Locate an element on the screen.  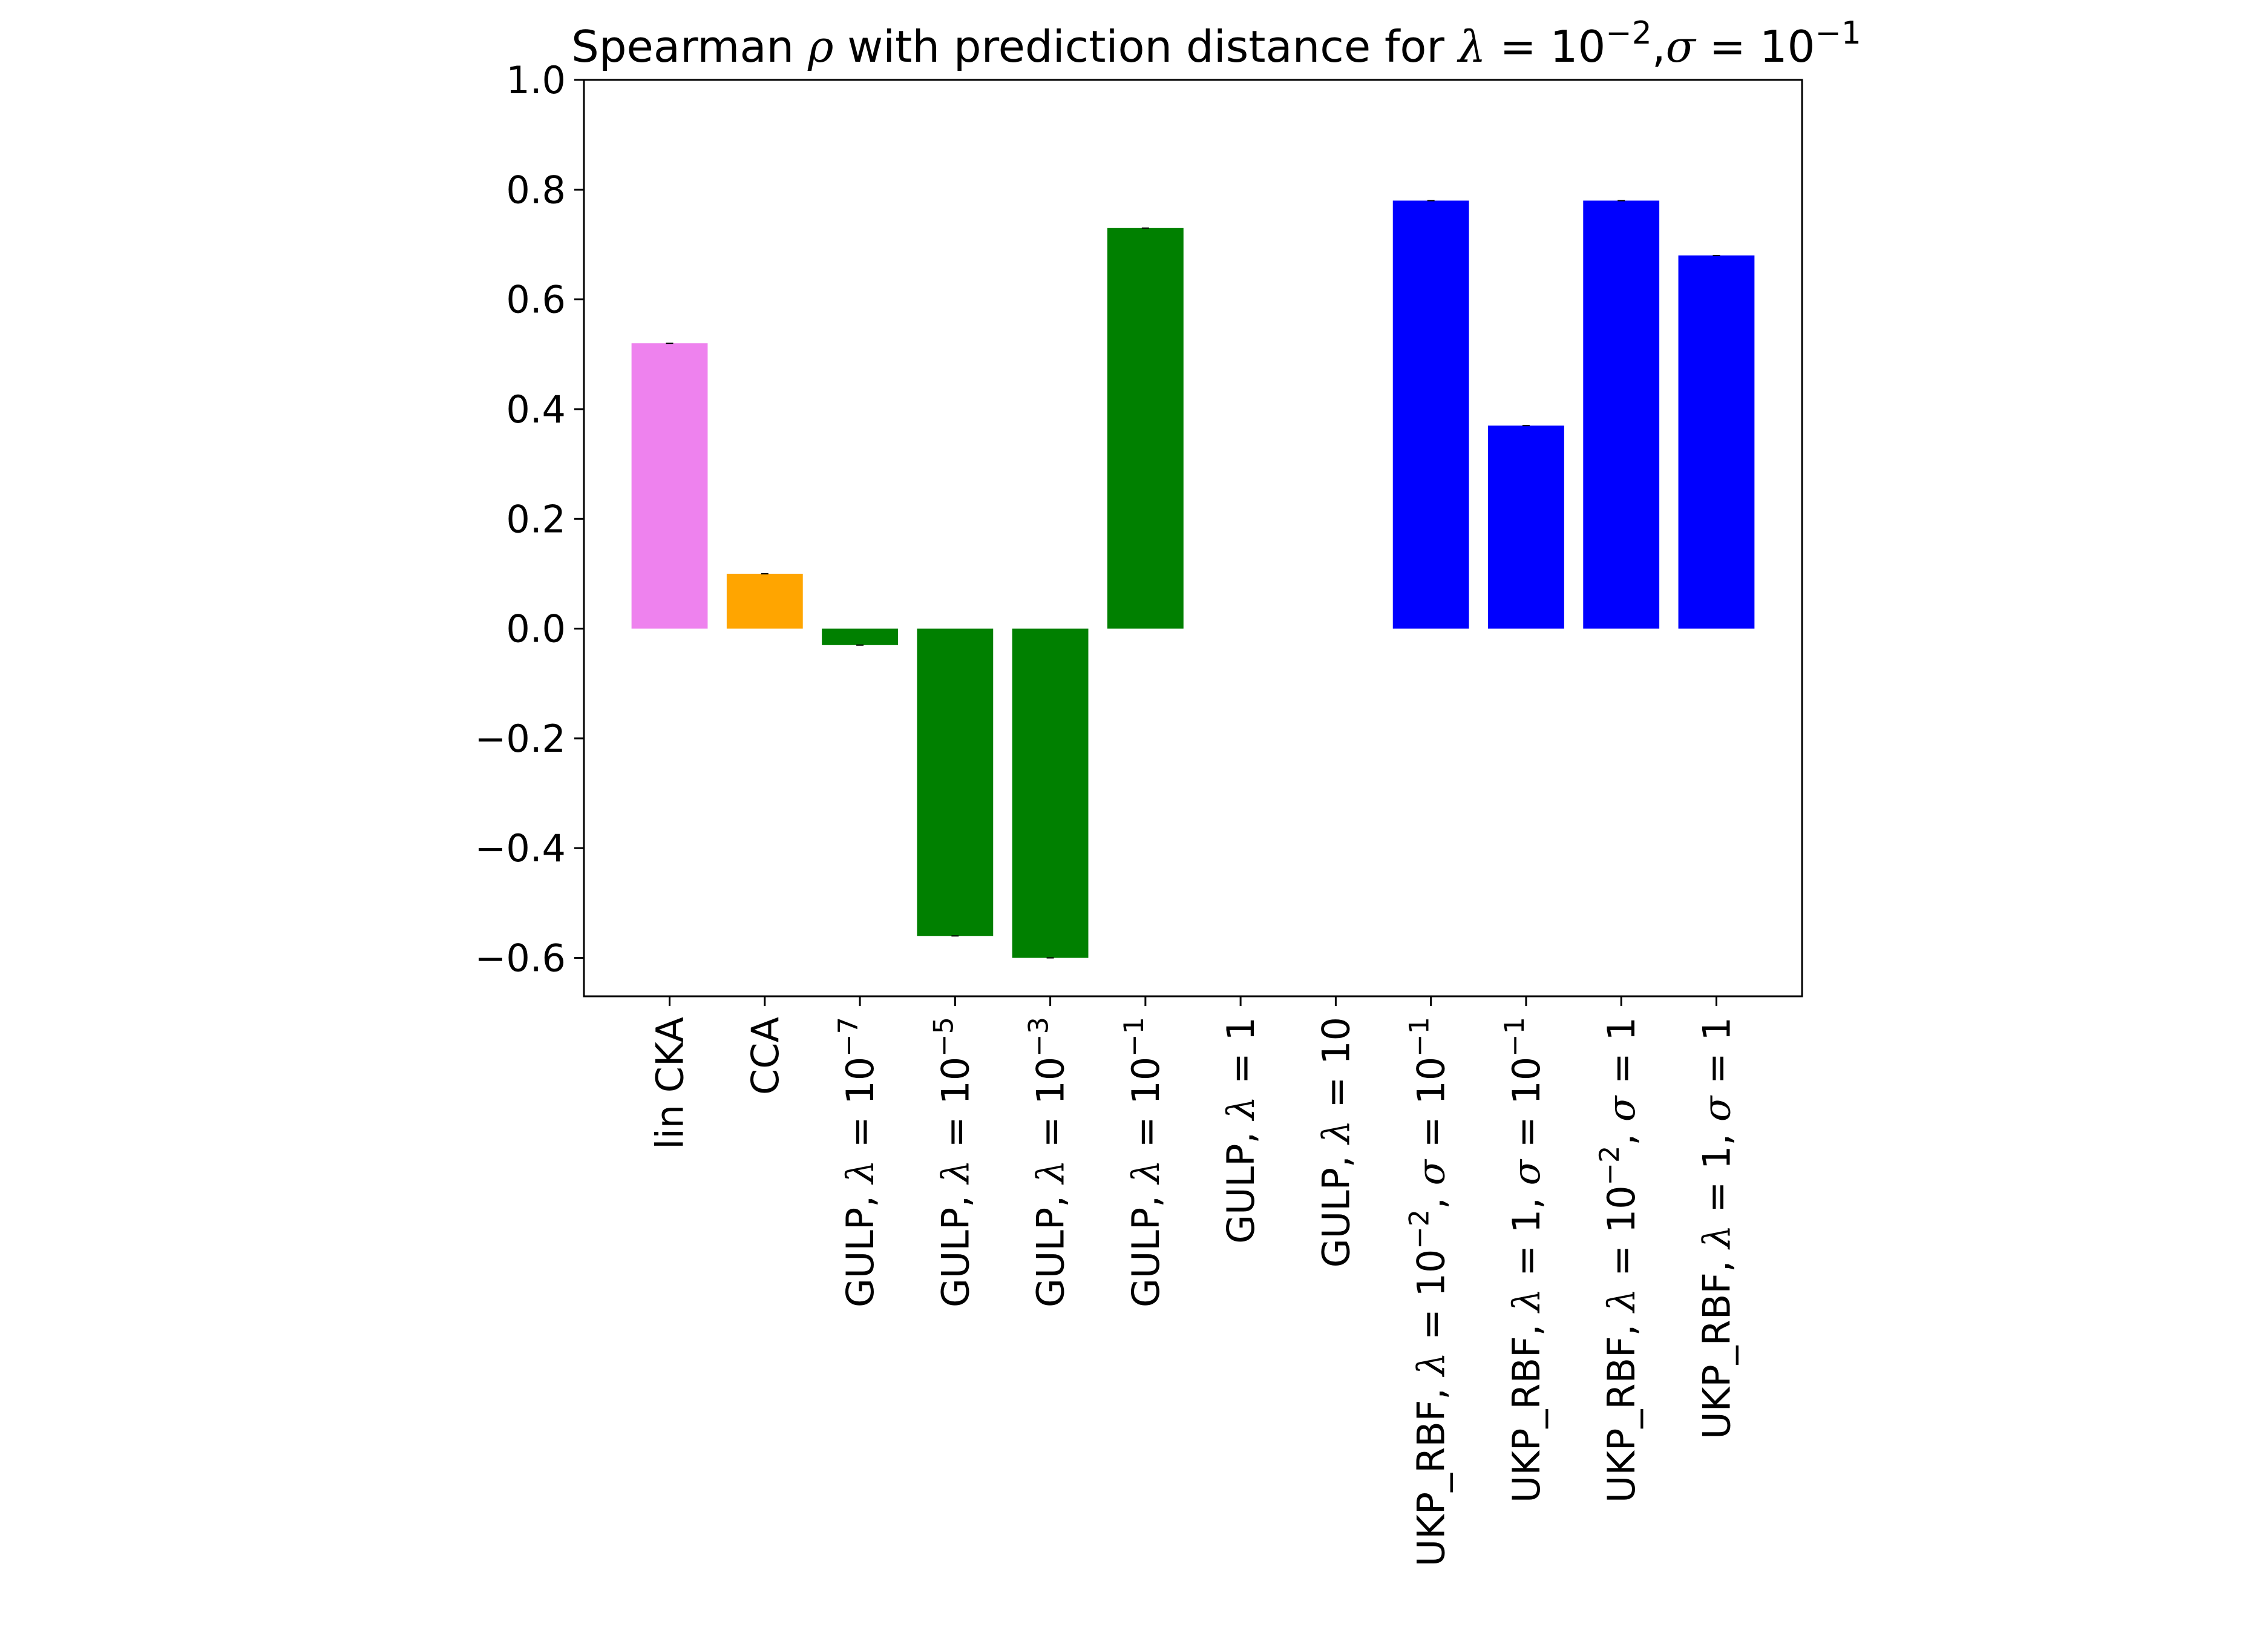
x-tick-label: GULP, λ = 10 is located at coordinates (1336, 1142).